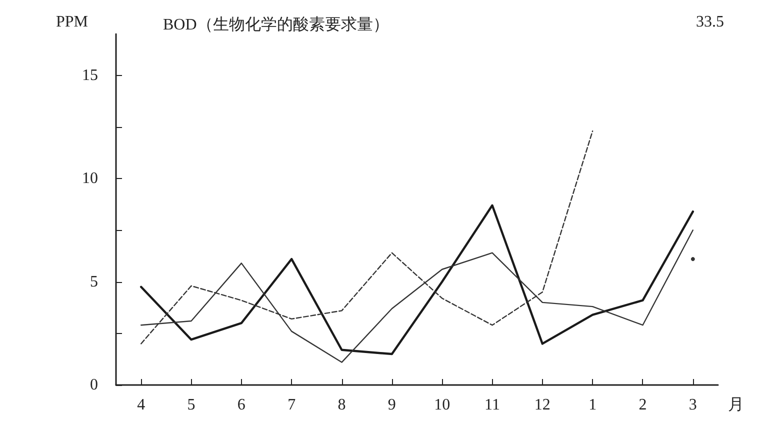  I want to click on chart-title: BOD（生物化学的酸素要求量）, so click(276, 25).